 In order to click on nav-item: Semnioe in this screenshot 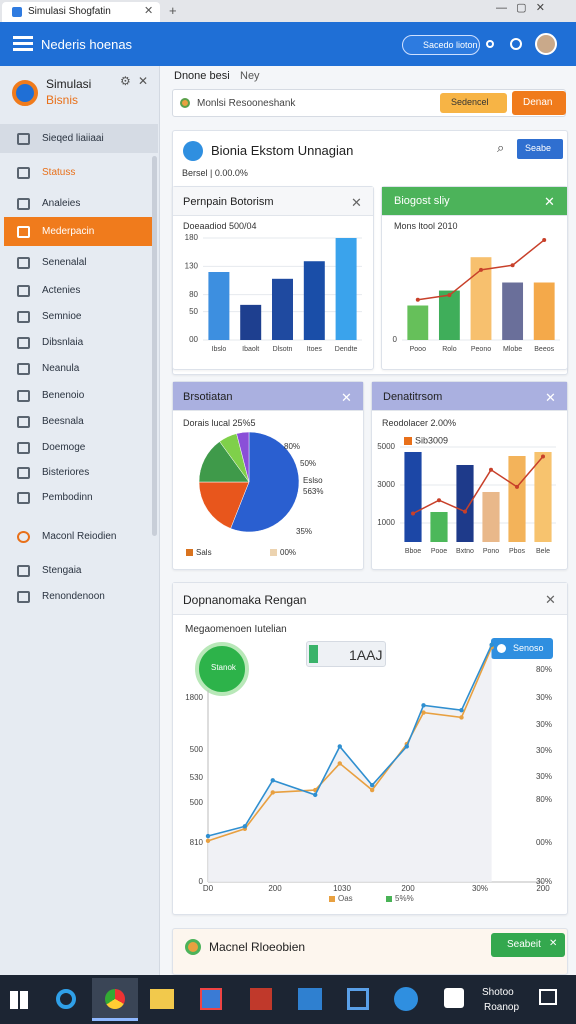, I will do `click(62, 316)`.